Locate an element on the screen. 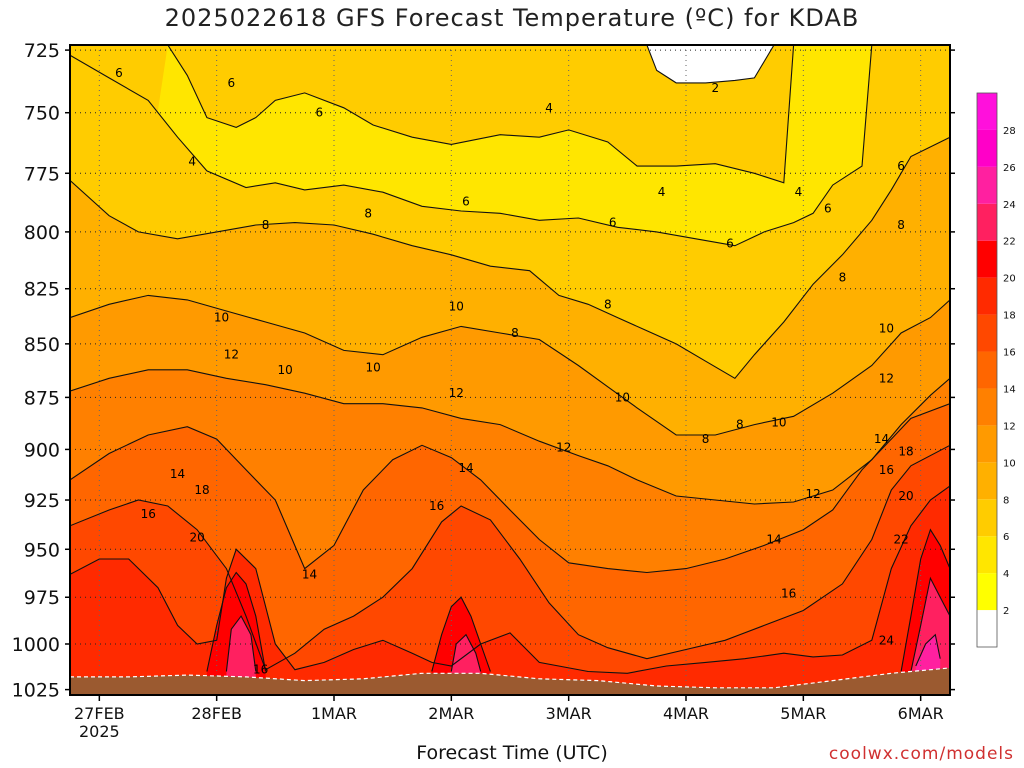 The width and height of the screenshot is (1024, 768). x-tick-label: 27FEB is located at coordinates (99, 713).